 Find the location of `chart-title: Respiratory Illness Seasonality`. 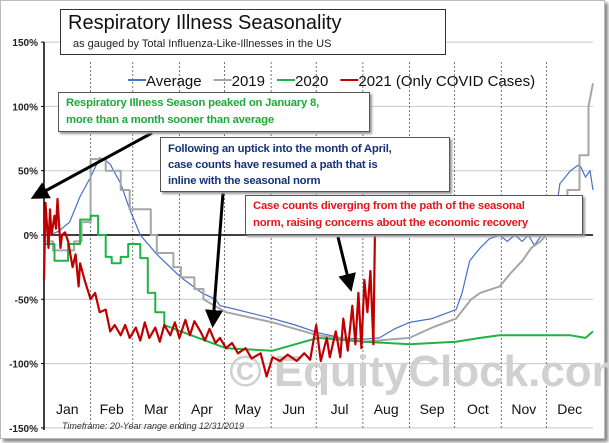

chart-title: Respiratory Illness Seasonality is located at coordinates (205, 23).